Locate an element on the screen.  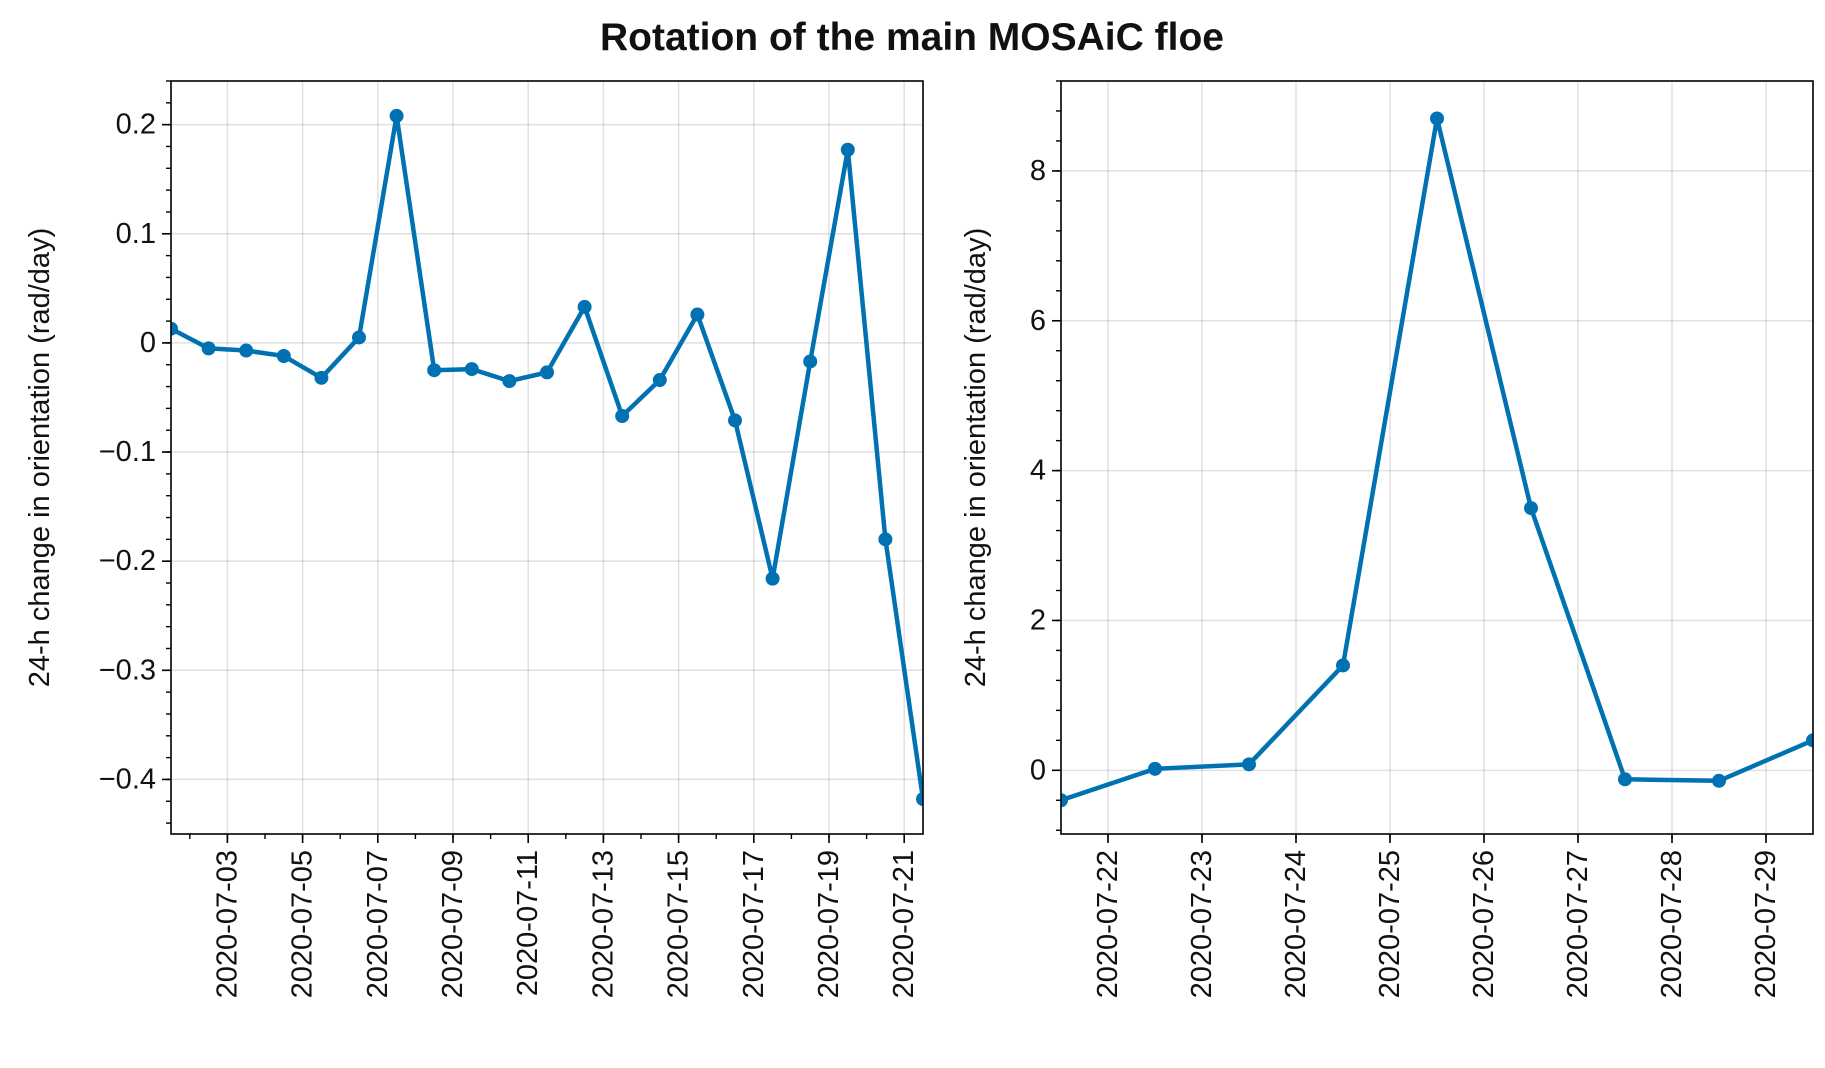
x-tick-label: 2020-07-11 is located at coordinates (528, 923).